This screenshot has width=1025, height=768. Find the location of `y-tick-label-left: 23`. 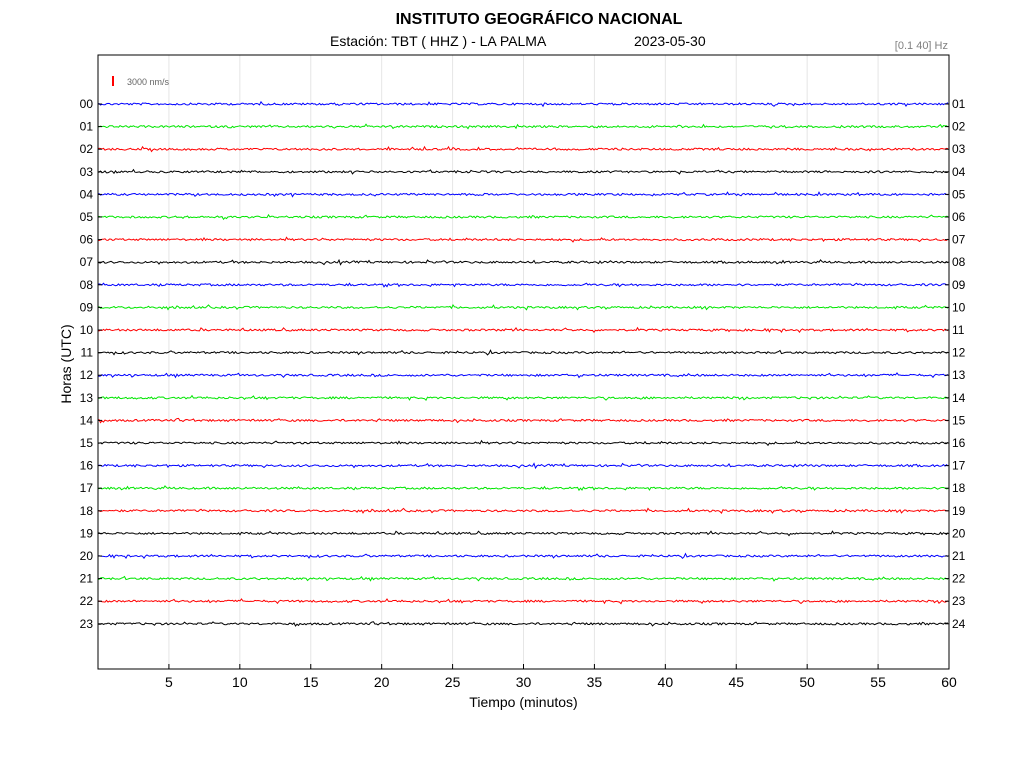

y-tick-label-left: 23 is located at coordinates (87, 624).